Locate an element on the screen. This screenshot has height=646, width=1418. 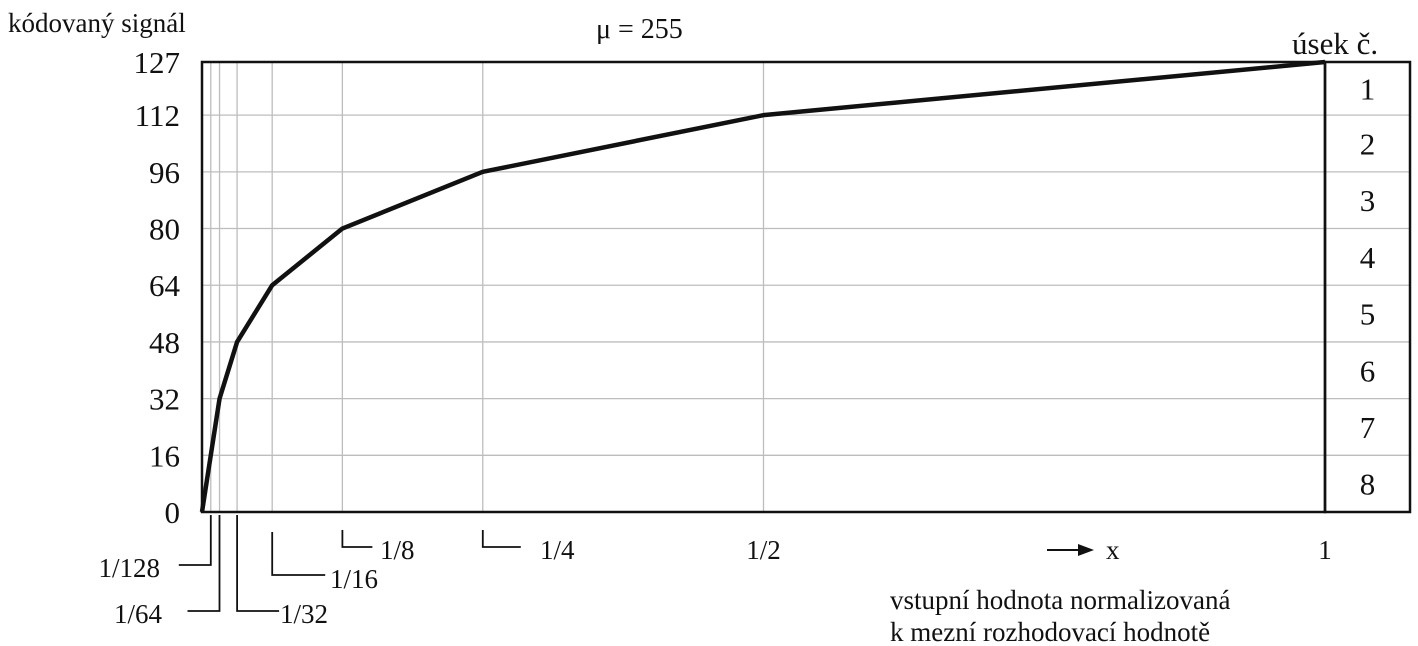
y-tick-label-0: 0 is located at coordinates (173, 512).